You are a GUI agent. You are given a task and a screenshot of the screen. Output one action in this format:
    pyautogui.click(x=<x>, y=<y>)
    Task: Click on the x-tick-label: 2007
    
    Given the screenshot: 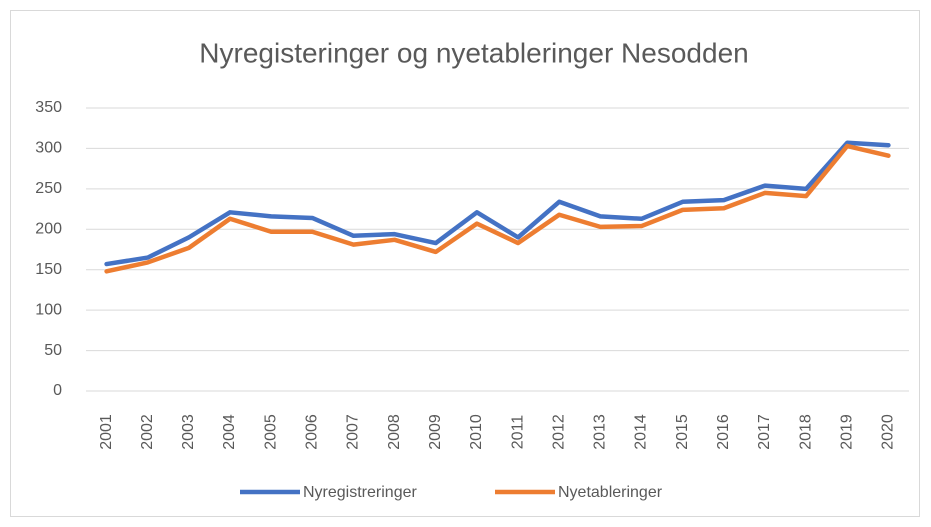 What is the action you would take?
    pyautogui.click(x=353, y=432)
    